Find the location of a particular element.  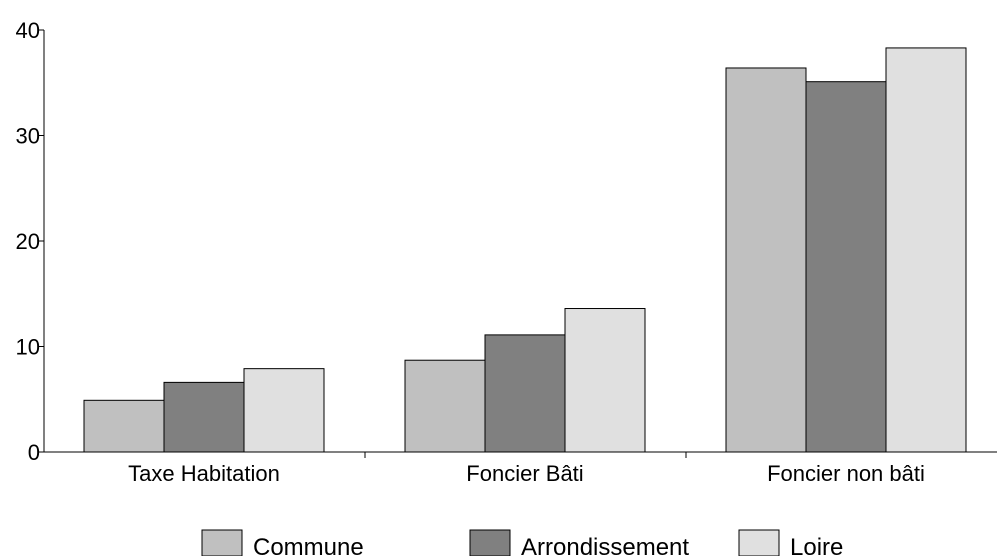

y-tick-label: 30 is located at coordinates (28, 136).